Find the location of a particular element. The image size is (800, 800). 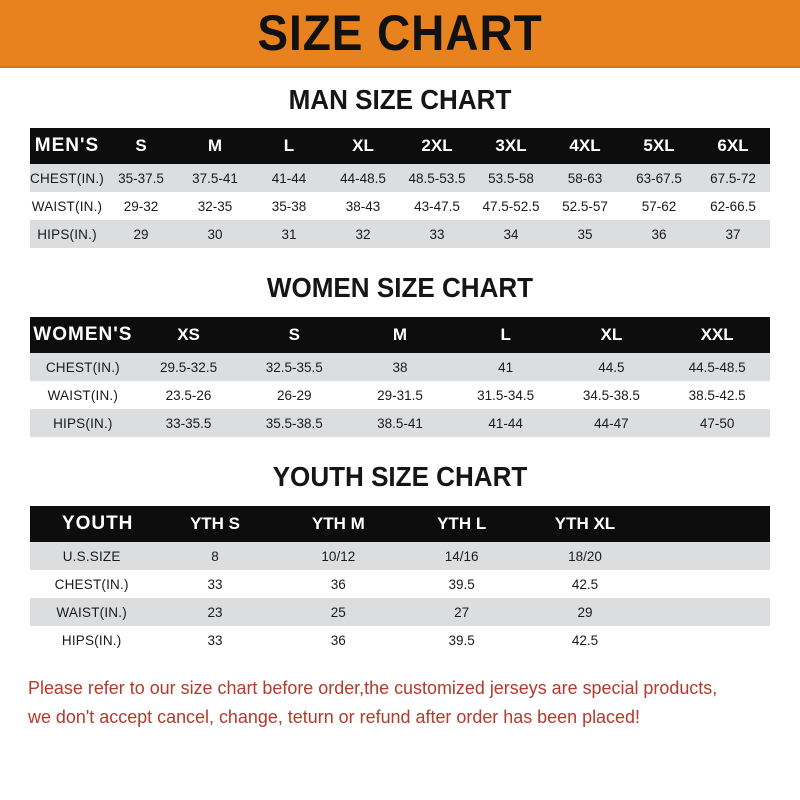

cell-value: 23.5-26 is located at coordinates (188, 395).